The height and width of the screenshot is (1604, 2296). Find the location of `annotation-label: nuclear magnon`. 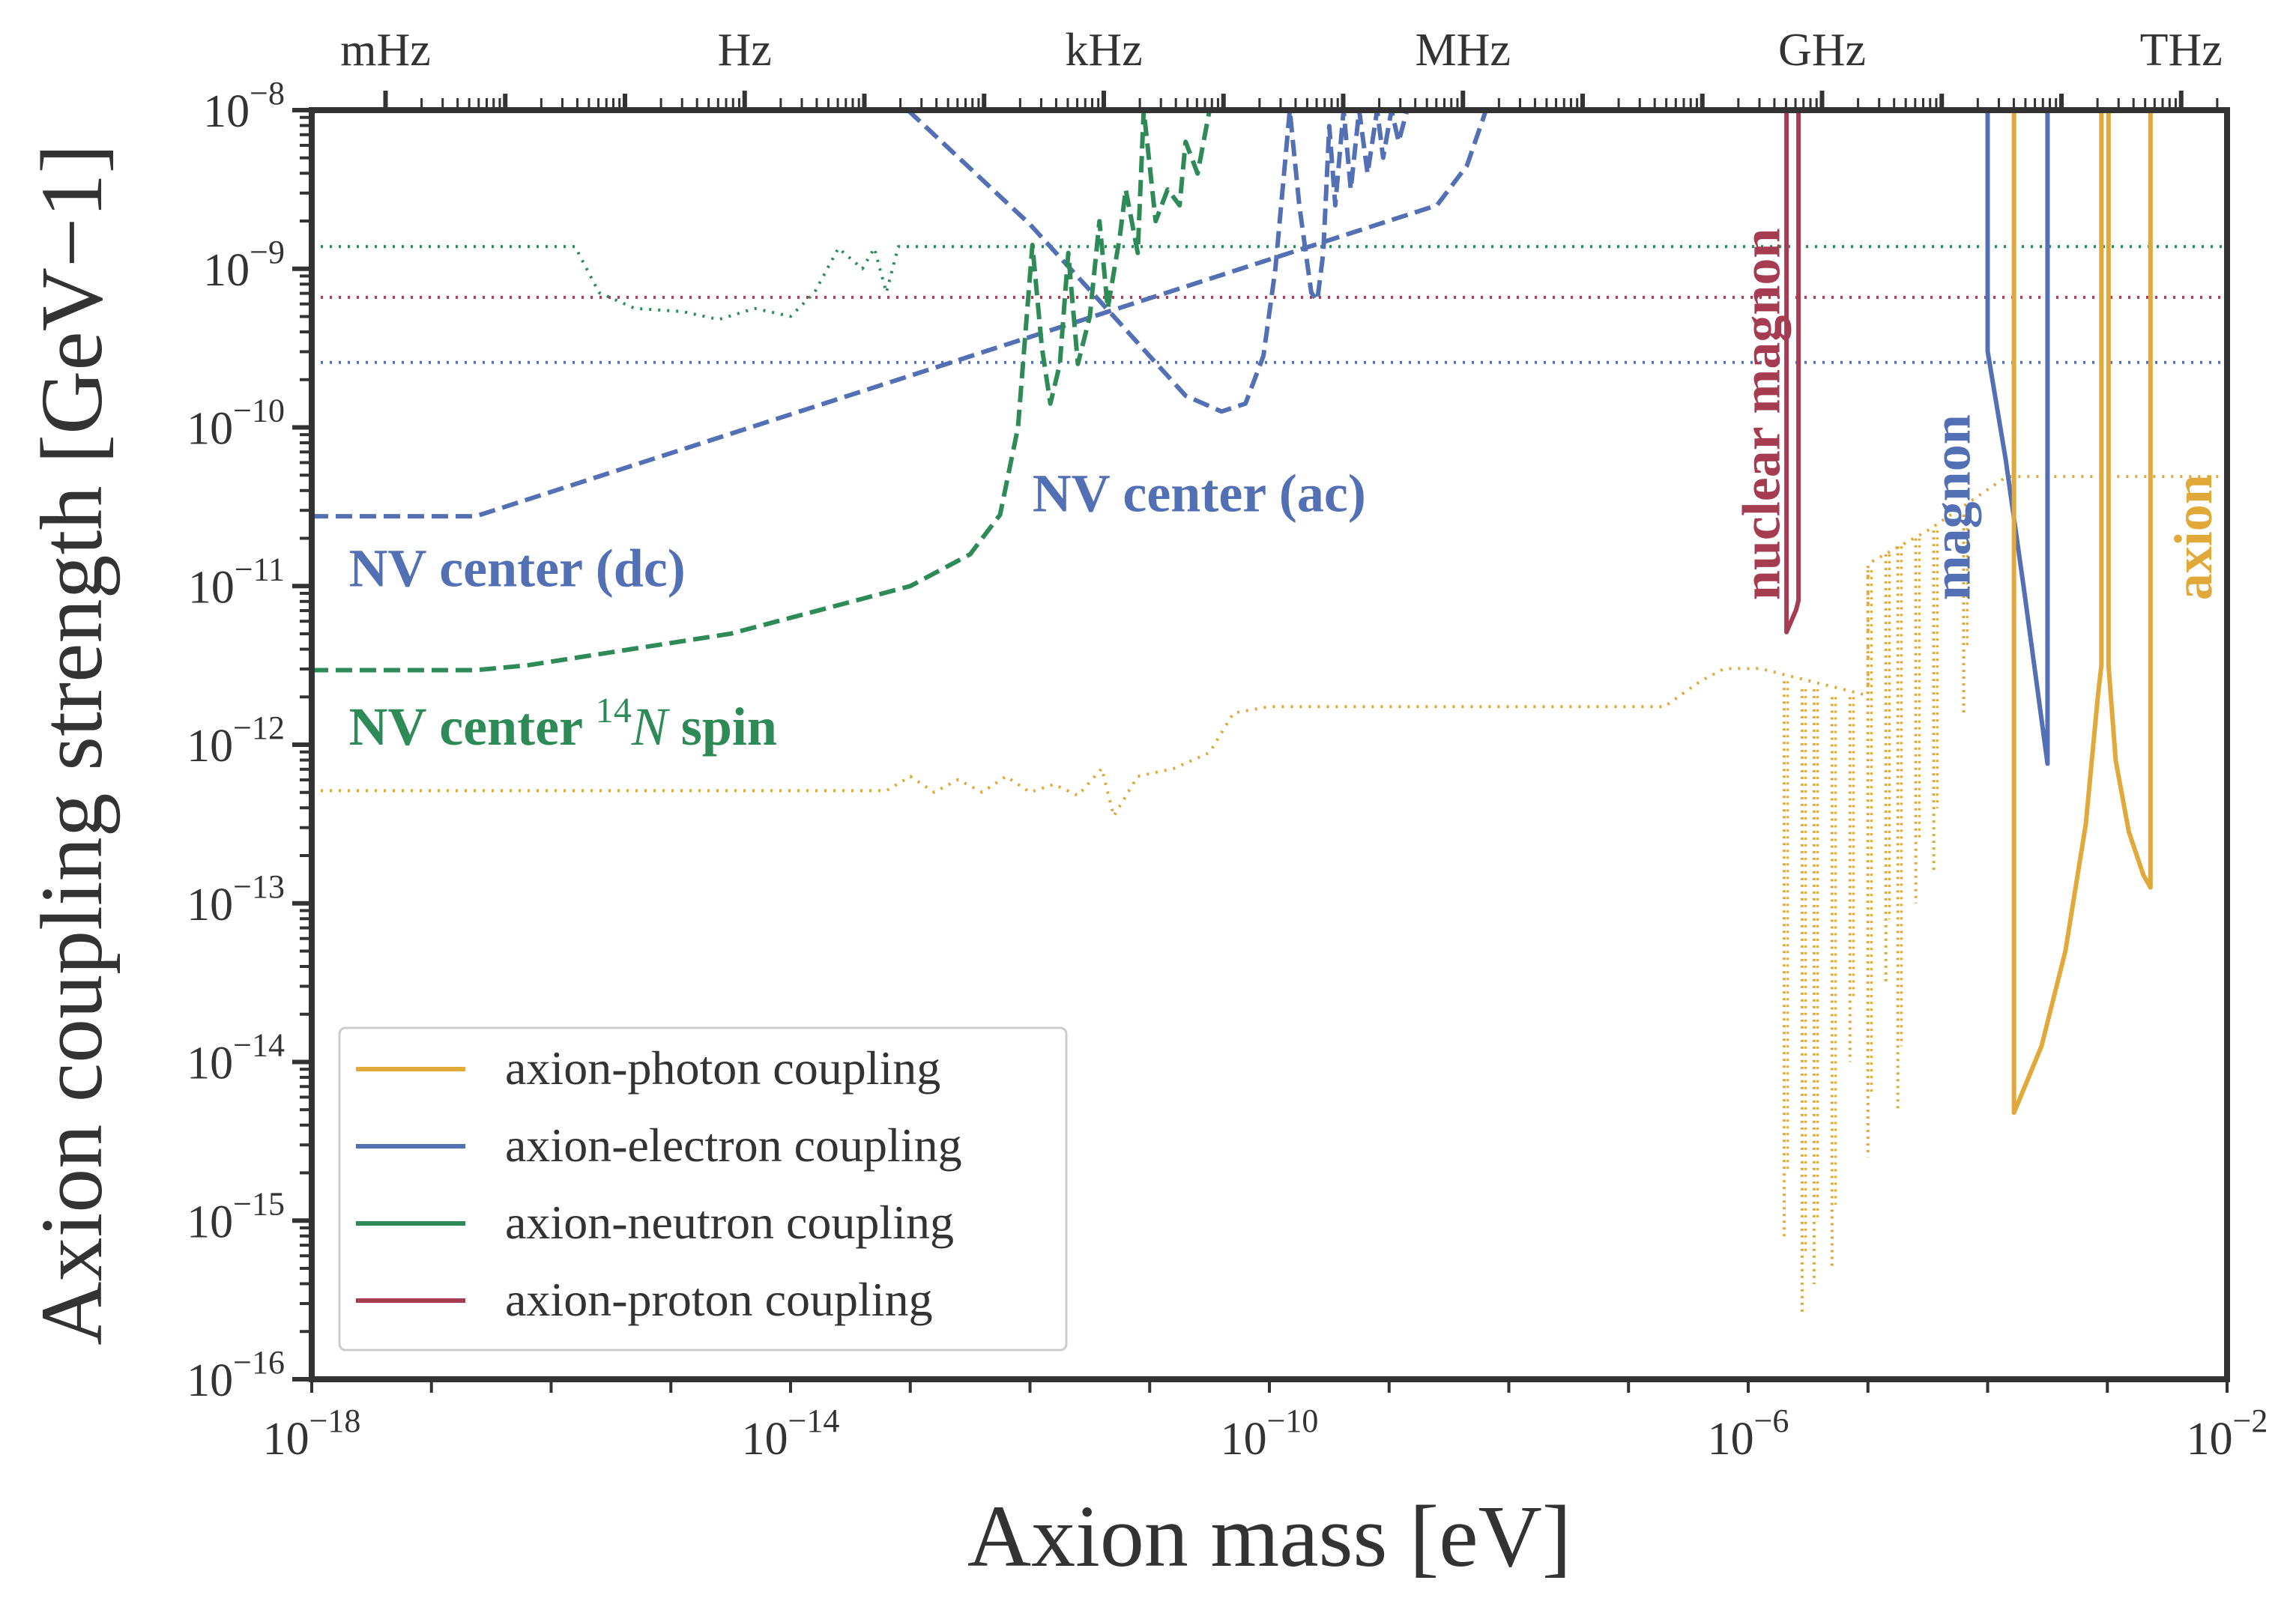

annotation-label: nuclear magnon is located at coordinates (1762, 415).